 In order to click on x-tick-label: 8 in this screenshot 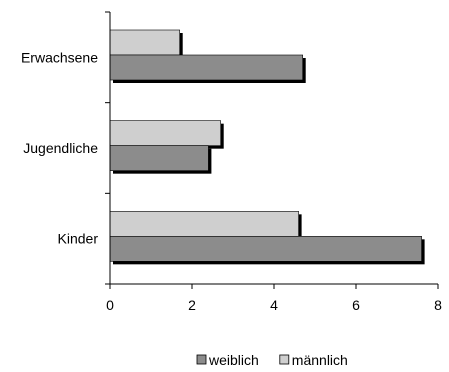, I will do `click(438, 305)`.